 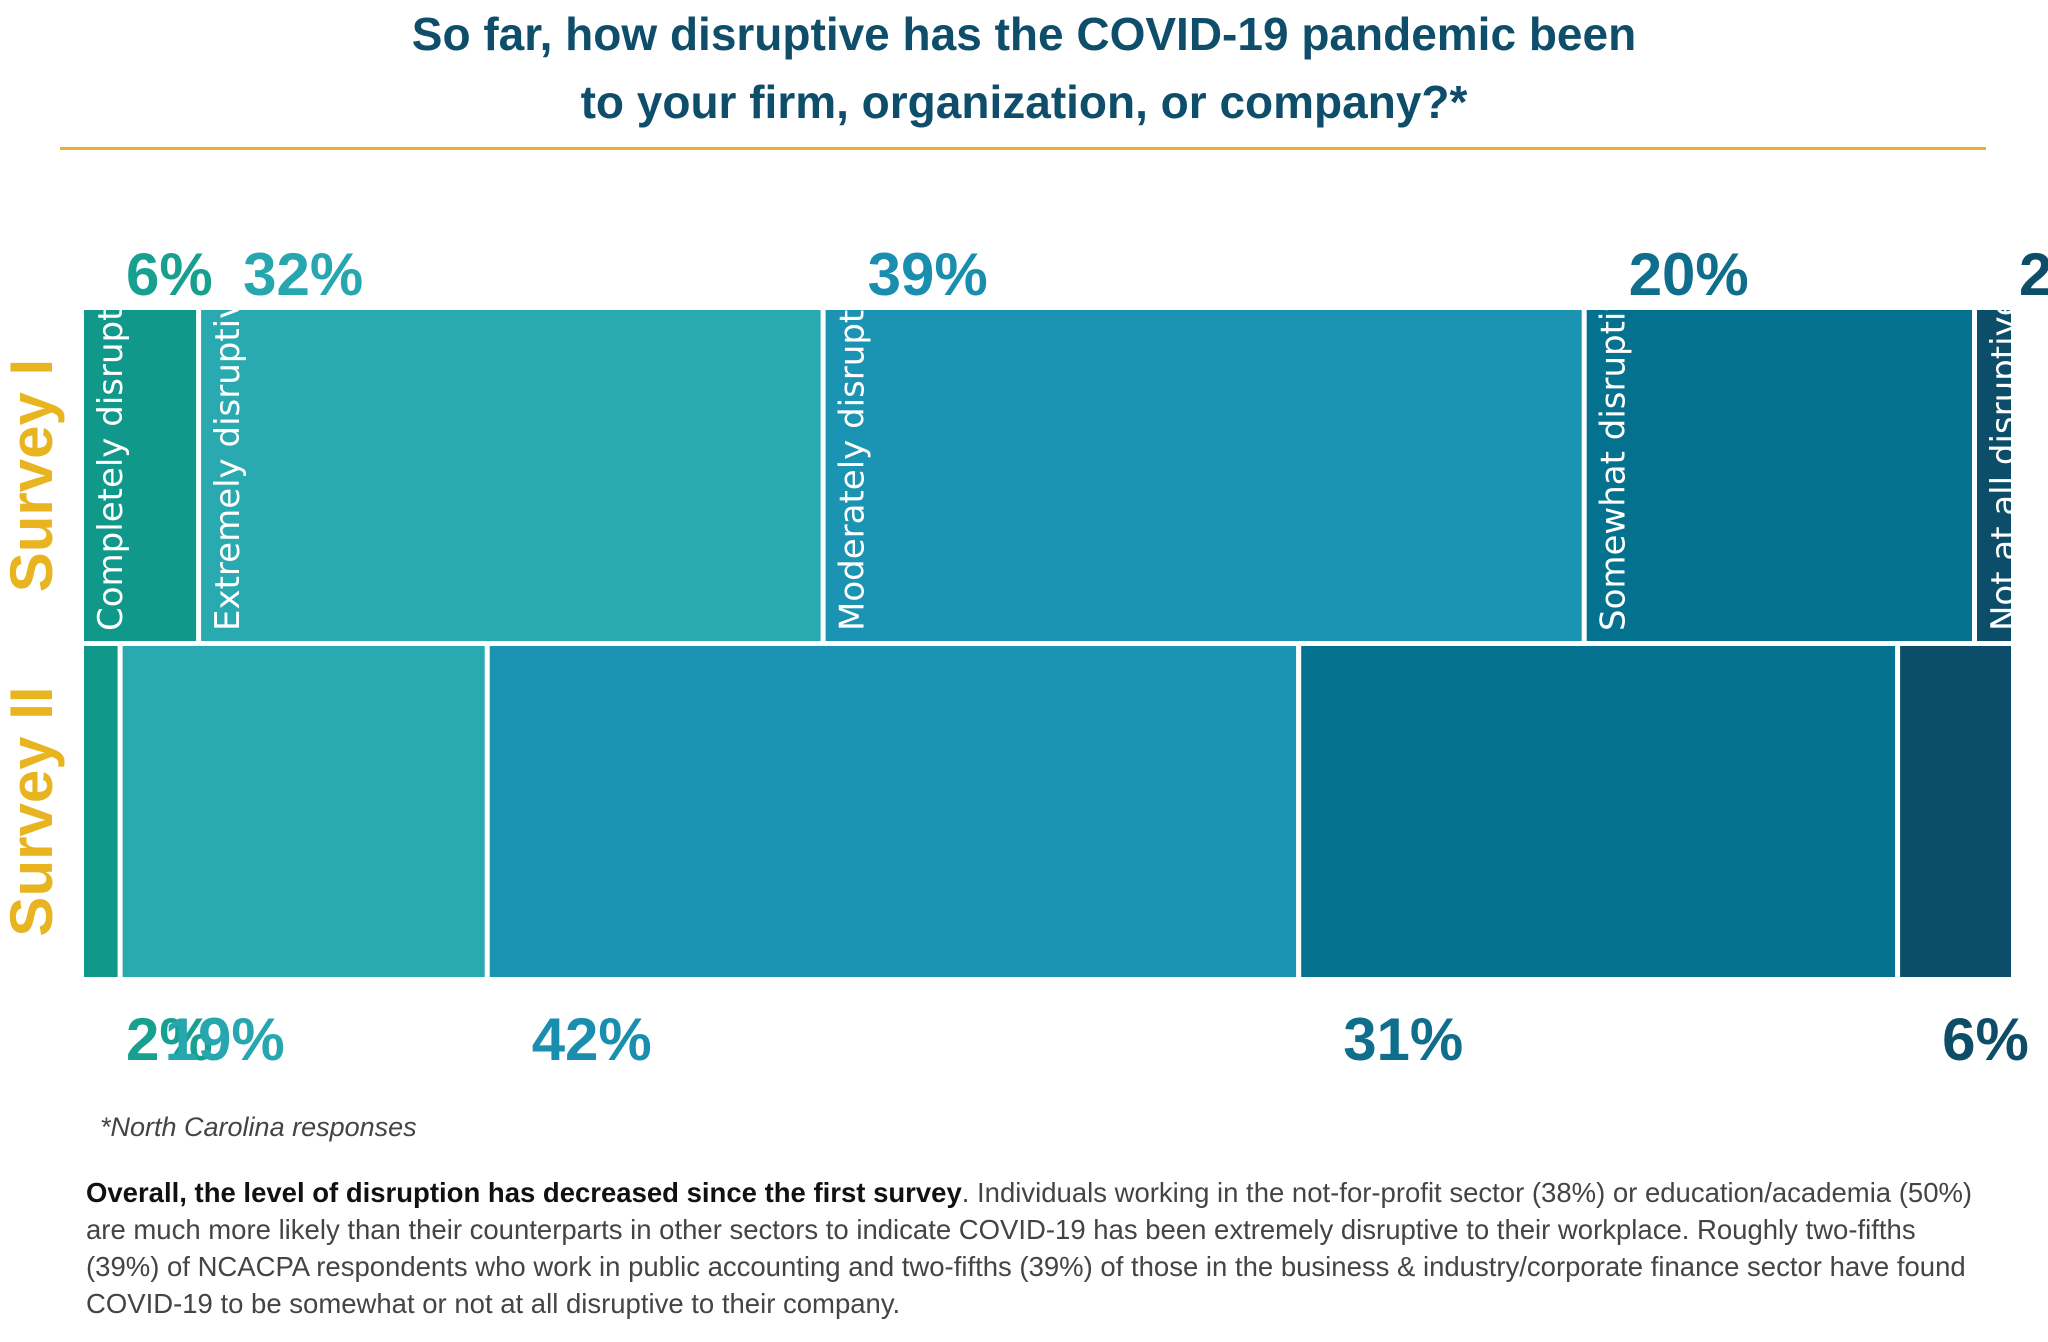 I want to click on category-label-not-at-all-disruptive: Not at all disruptive, so click(x=2004, y=463).